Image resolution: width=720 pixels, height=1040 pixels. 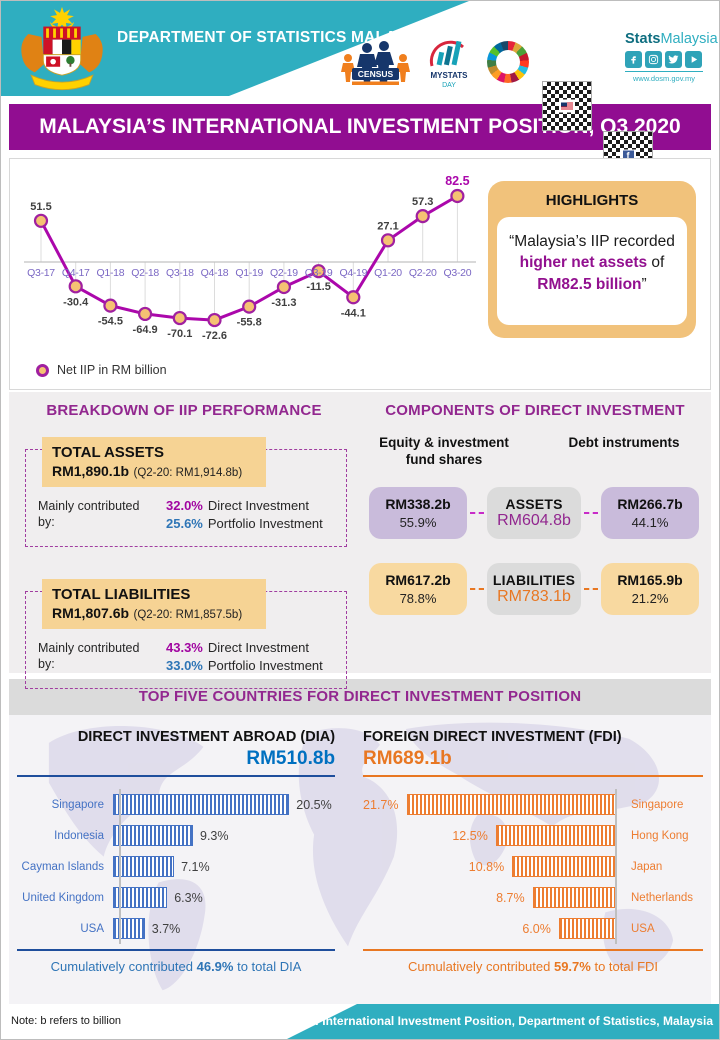 What do you see at coordinates (534, 579) in the screenshot?
I see `box-label: LIABILITIES` at bounding box center [534, 579].